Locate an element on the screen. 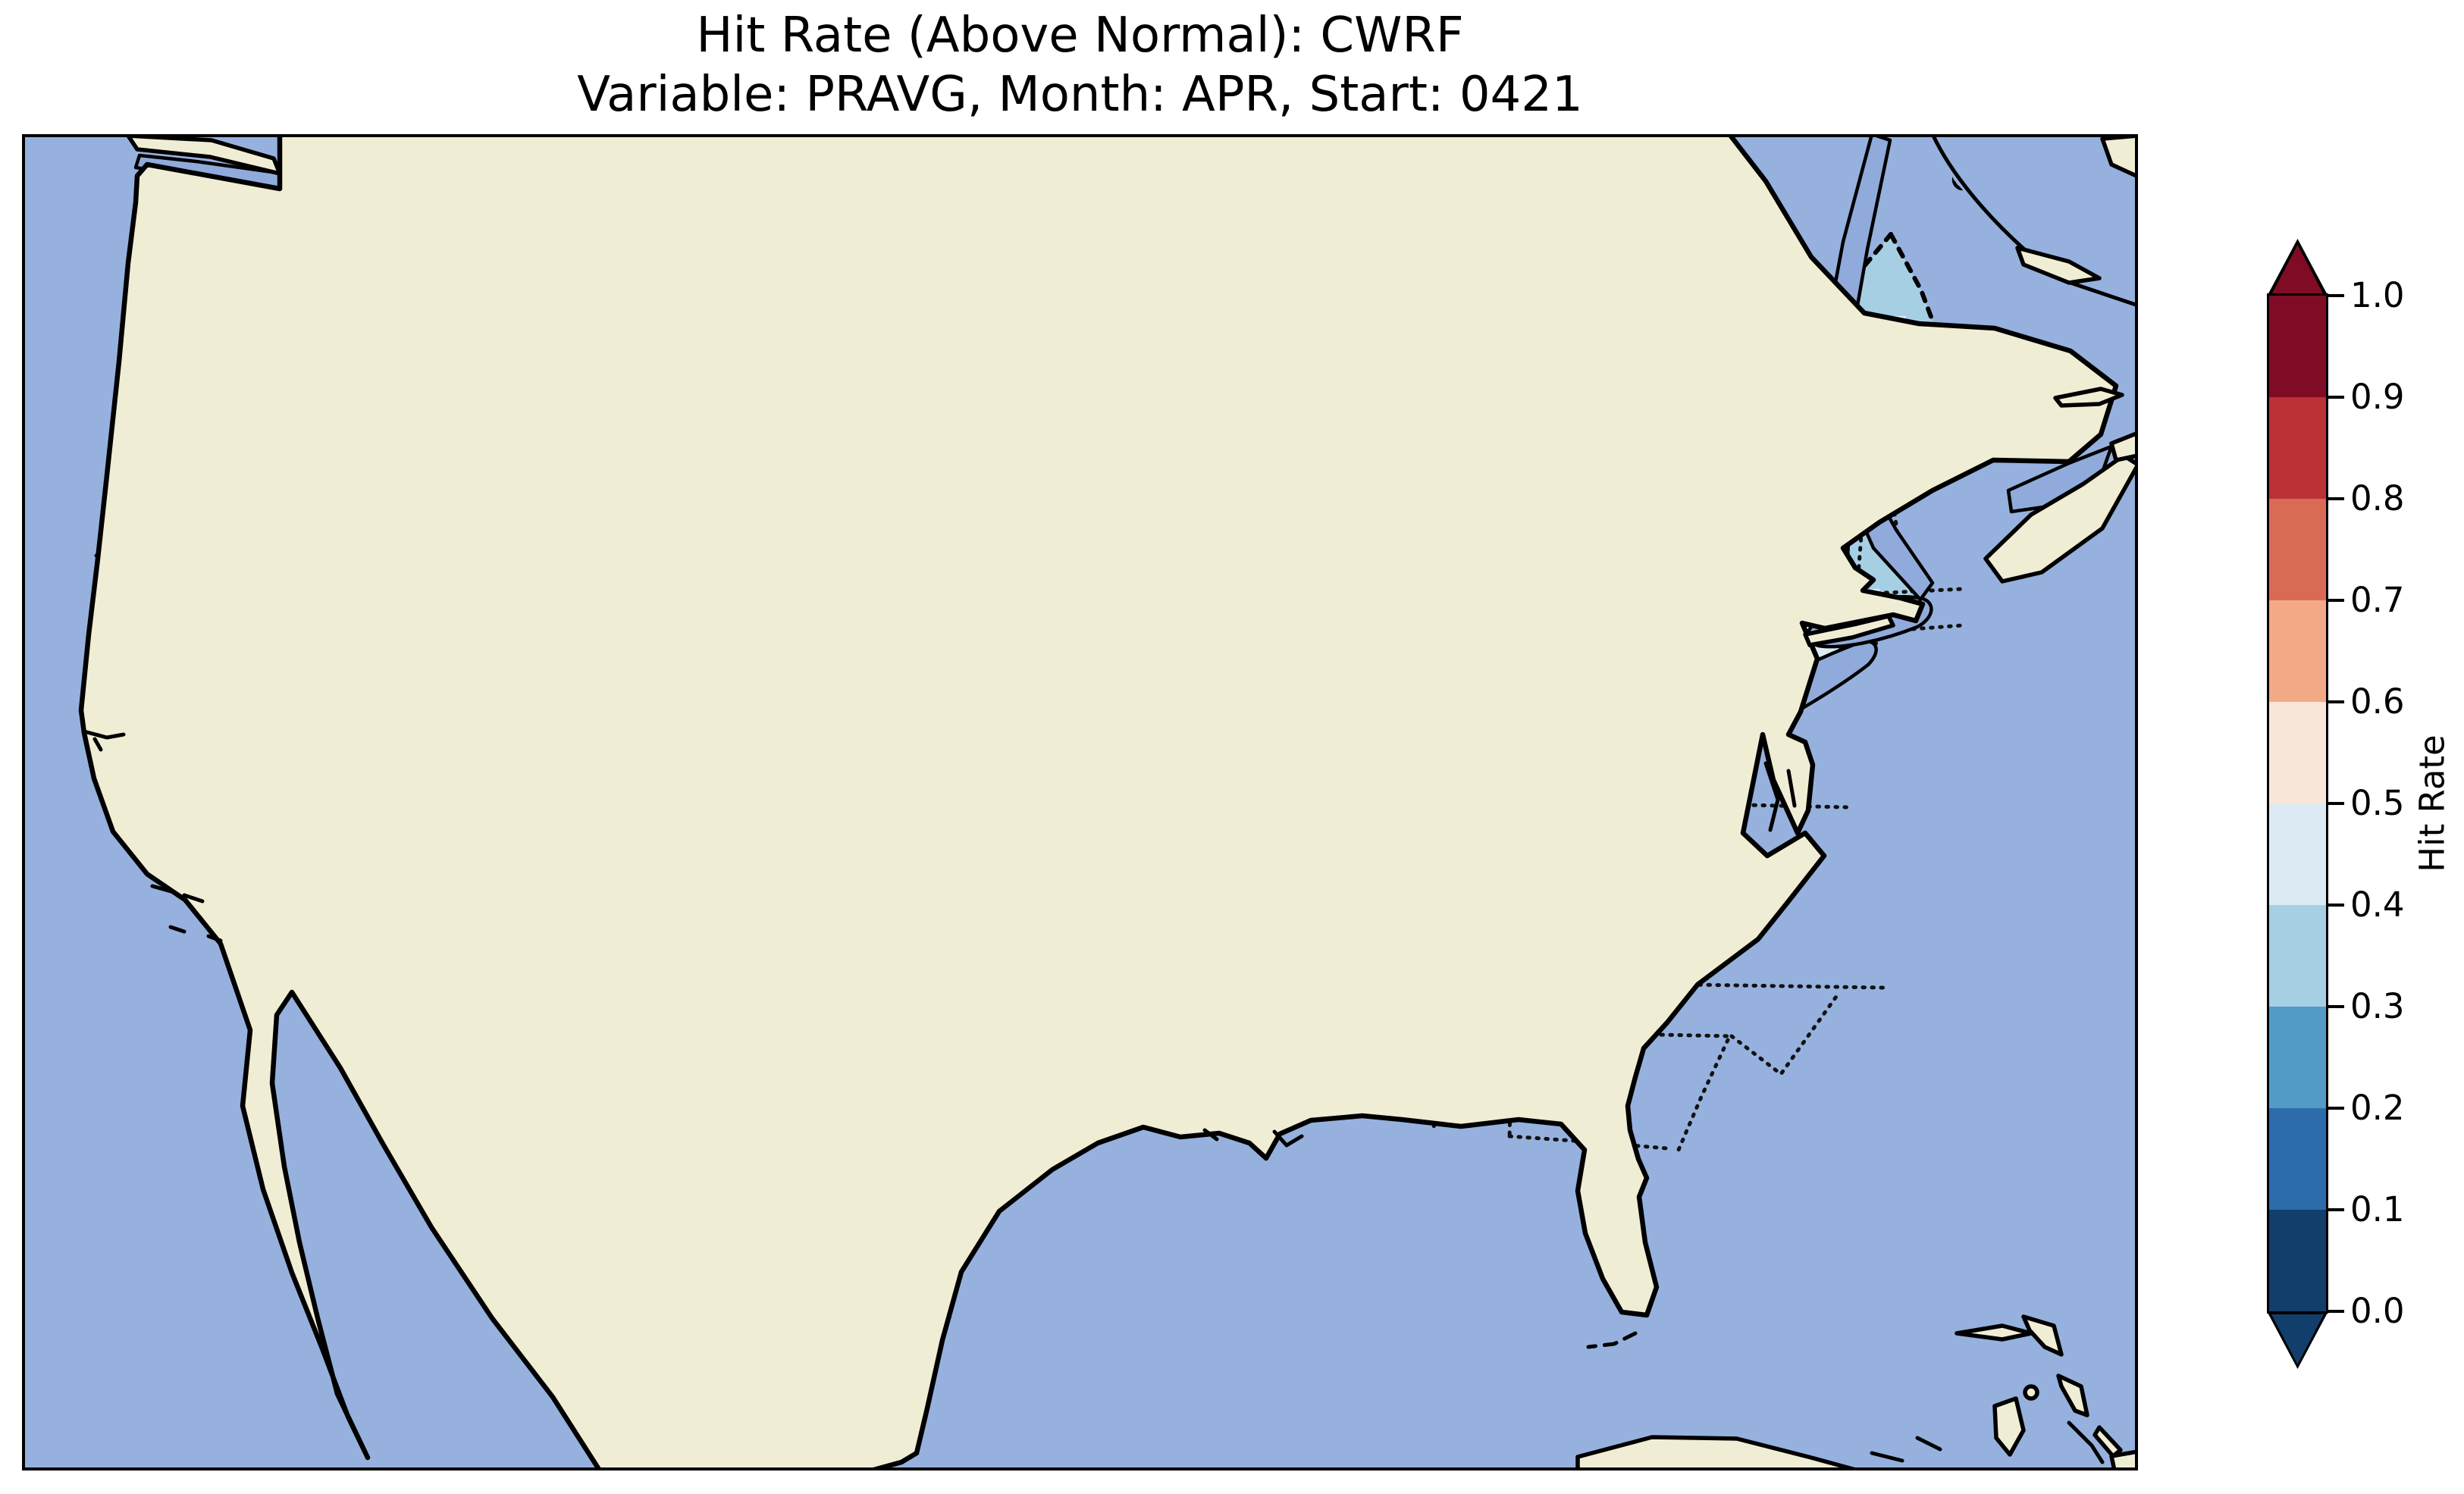 The width and height of the screenshot is (2464, 1494). vancouver-island is located at coordinates (204, 155).